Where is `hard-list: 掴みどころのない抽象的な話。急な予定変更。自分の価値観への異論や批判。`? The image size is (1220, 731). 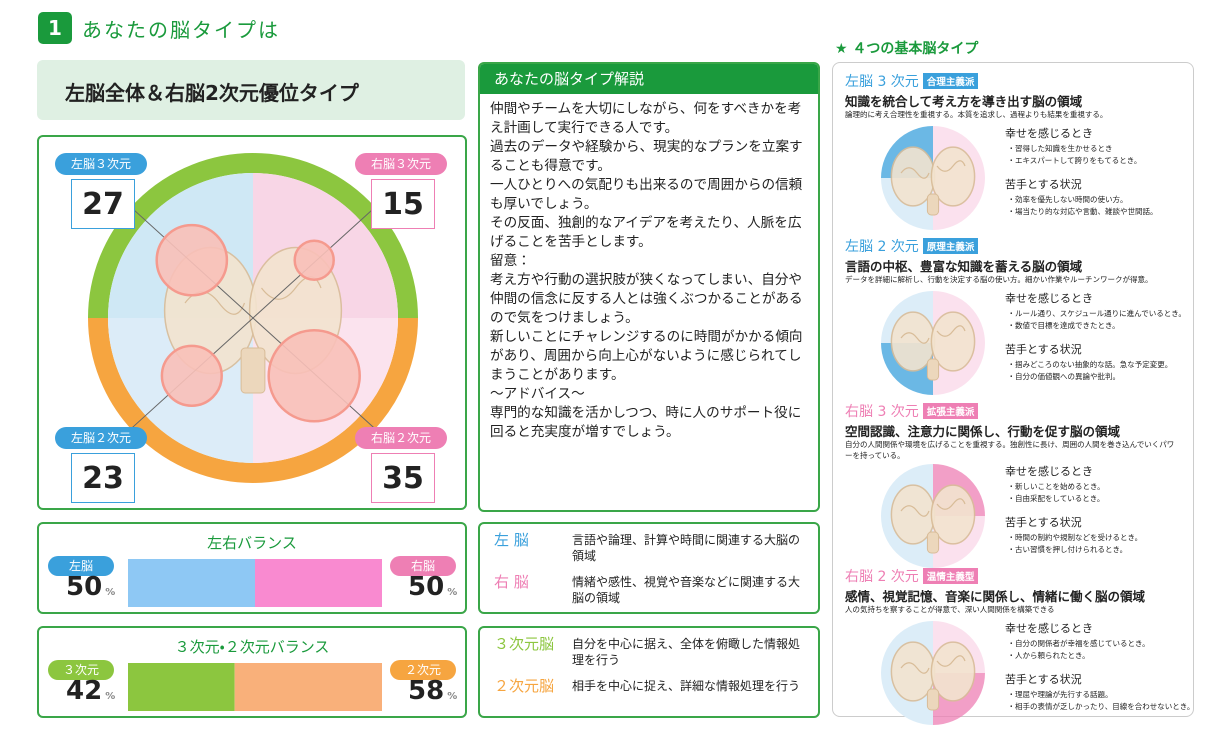
hard-list: 掴みどころのない抽象的な話。急な予定変更。自分の価値観への異論や批判。 is located at coordinates (1100, 371).